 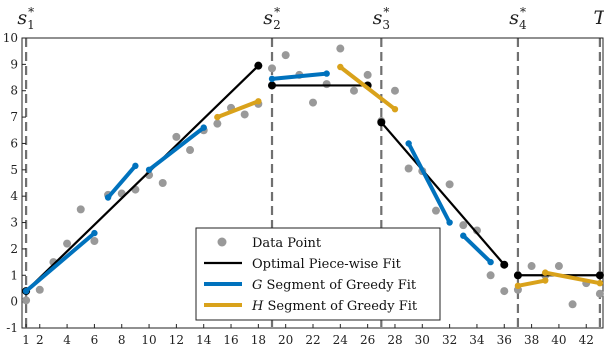 I want to click on legend-label: G Segment of Greedy Fit, so click(x=334, y=285).